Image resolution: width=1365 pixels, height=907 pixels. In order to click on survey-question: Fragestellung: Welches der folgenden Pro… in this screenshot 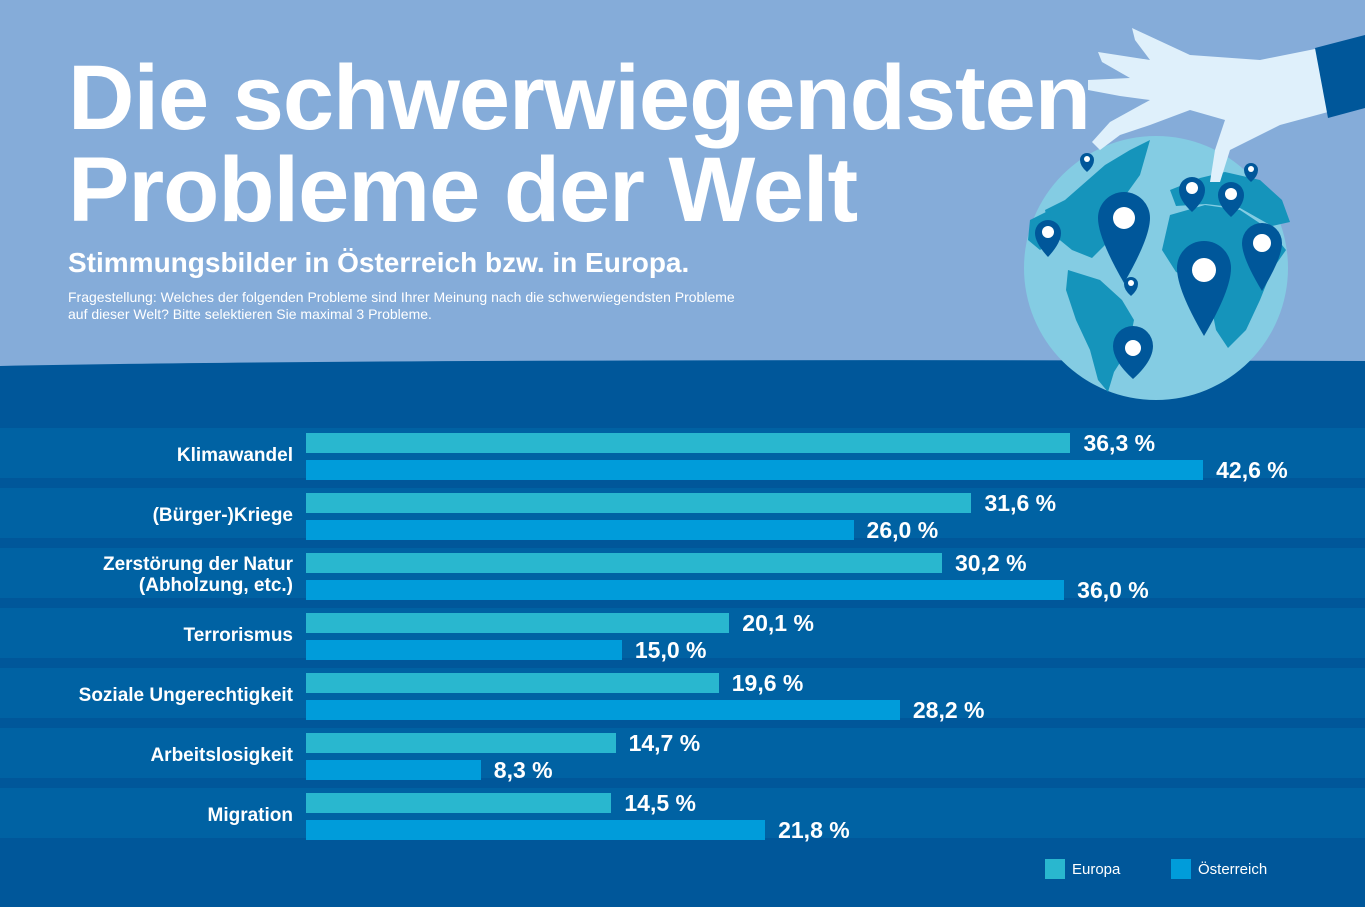, I will do `click(458, 306)`.